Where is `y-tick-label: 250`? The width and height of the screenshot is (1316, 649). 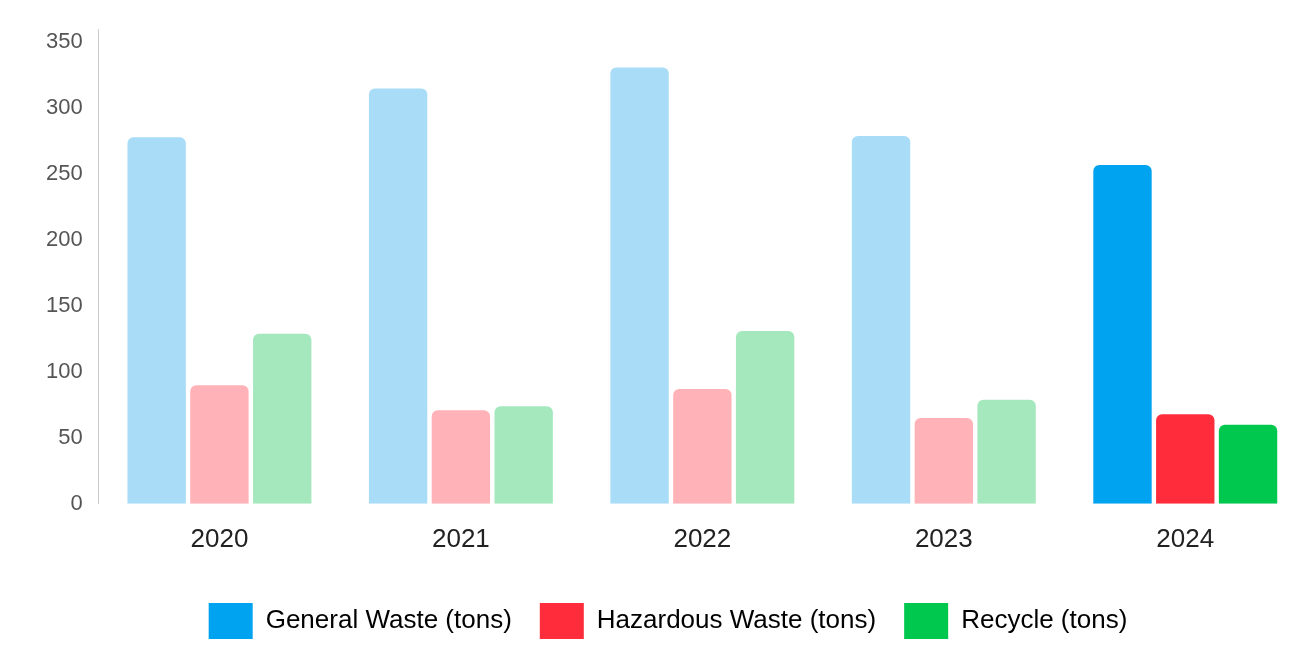 y-tick-label: 250 is located at coordinates (64, 173).